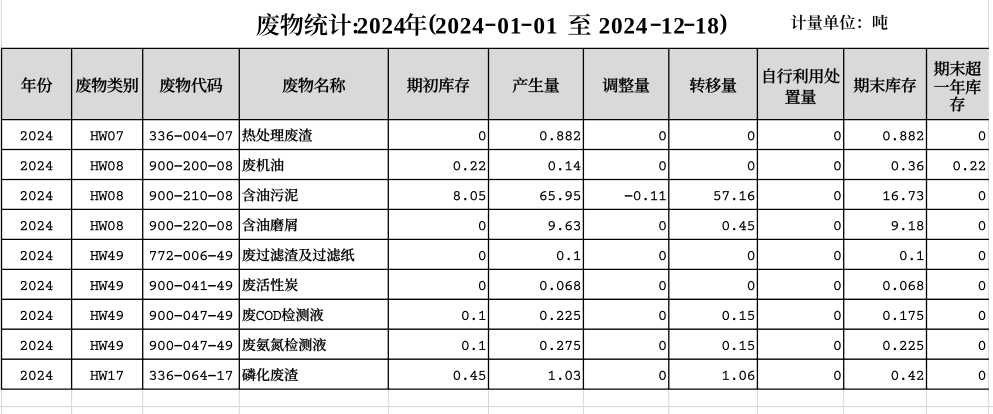  Describe the element at coordinates (707, 26) in the screenshot. I see `svg-text: 18` at that location.